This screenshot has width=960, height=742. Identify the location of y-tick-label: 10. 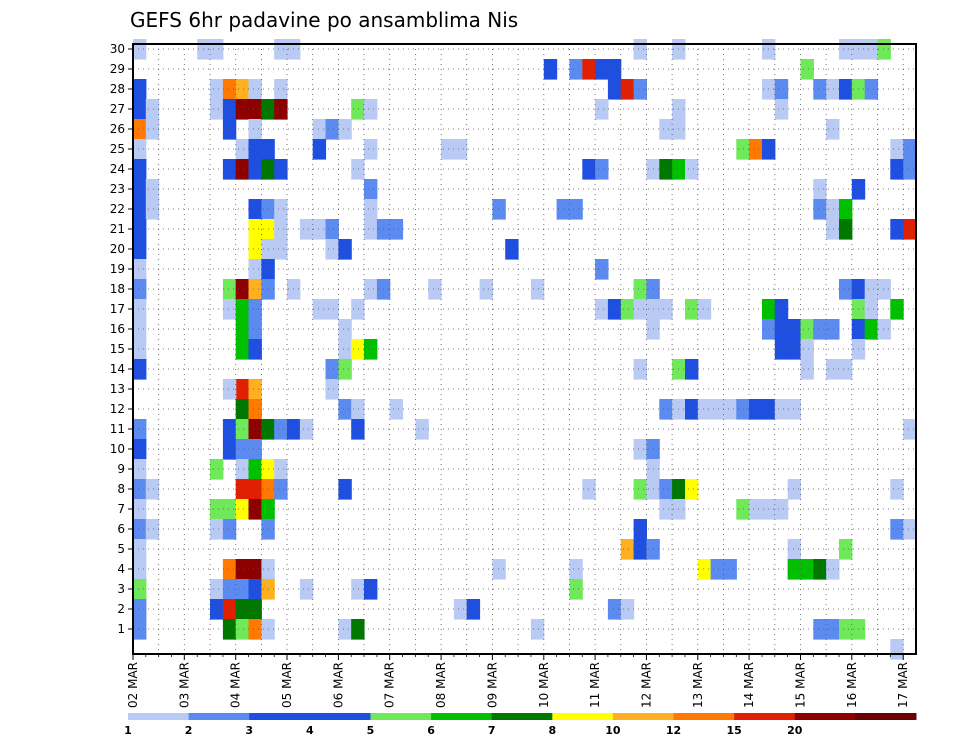
(117, 449).